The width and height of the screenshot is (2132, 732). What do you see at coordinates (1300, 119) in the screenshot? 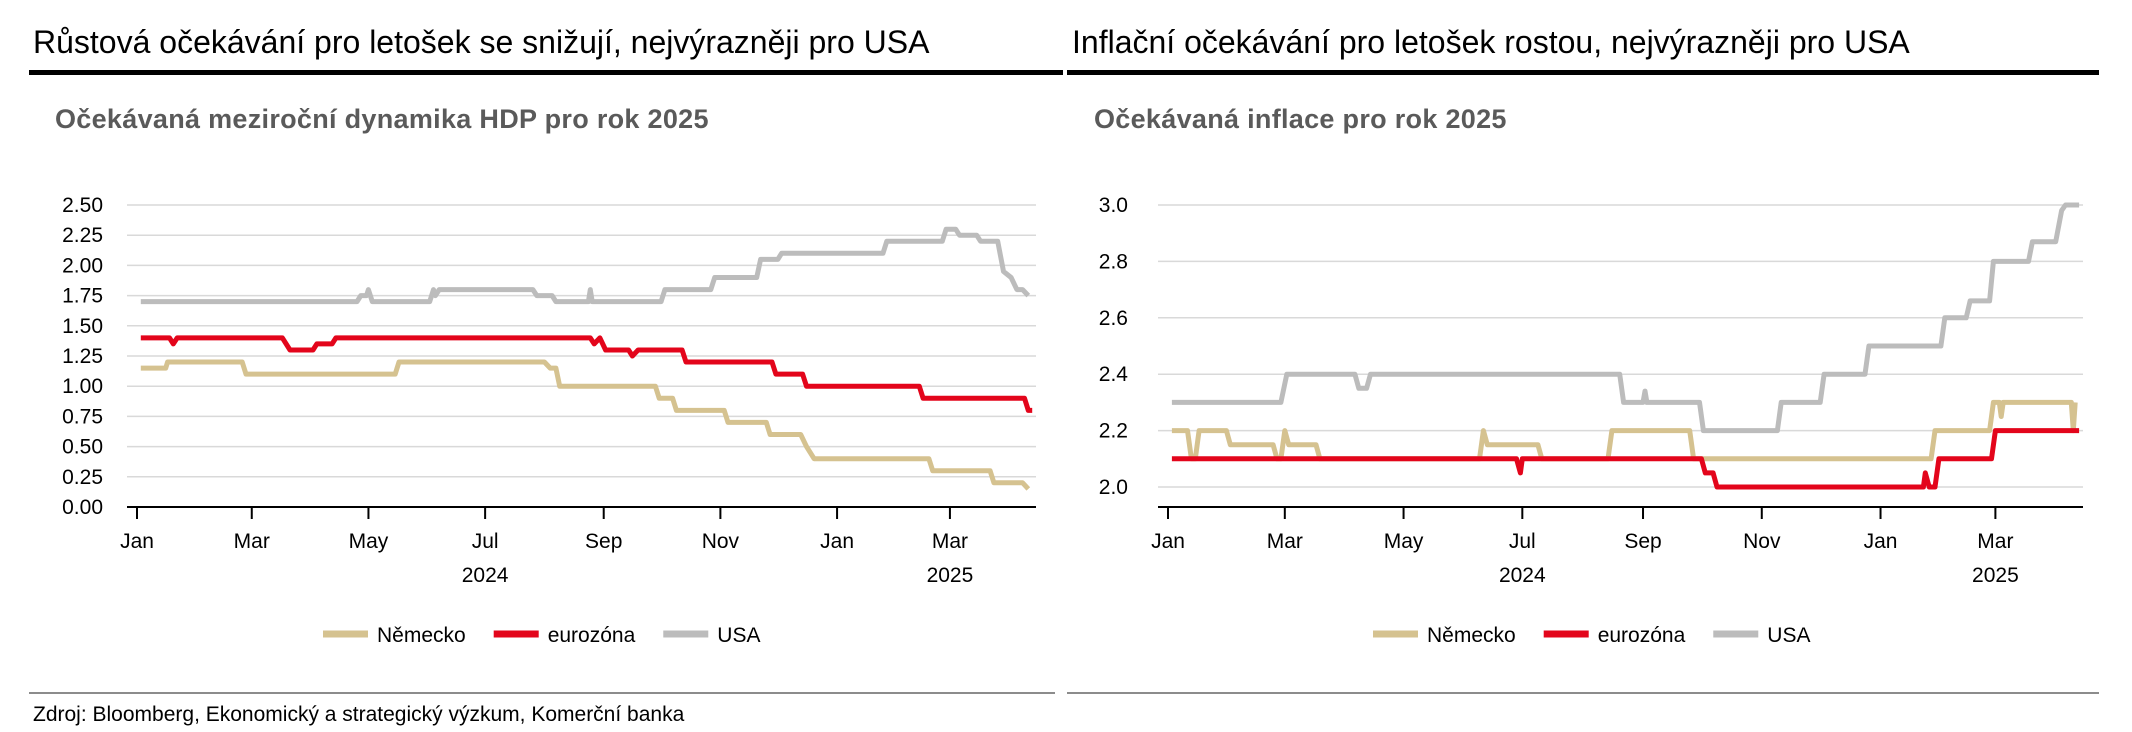
I see `right-chart-subtitle: Očekávaná inflace pro rok 2025` at bounding box center [1300, 119].